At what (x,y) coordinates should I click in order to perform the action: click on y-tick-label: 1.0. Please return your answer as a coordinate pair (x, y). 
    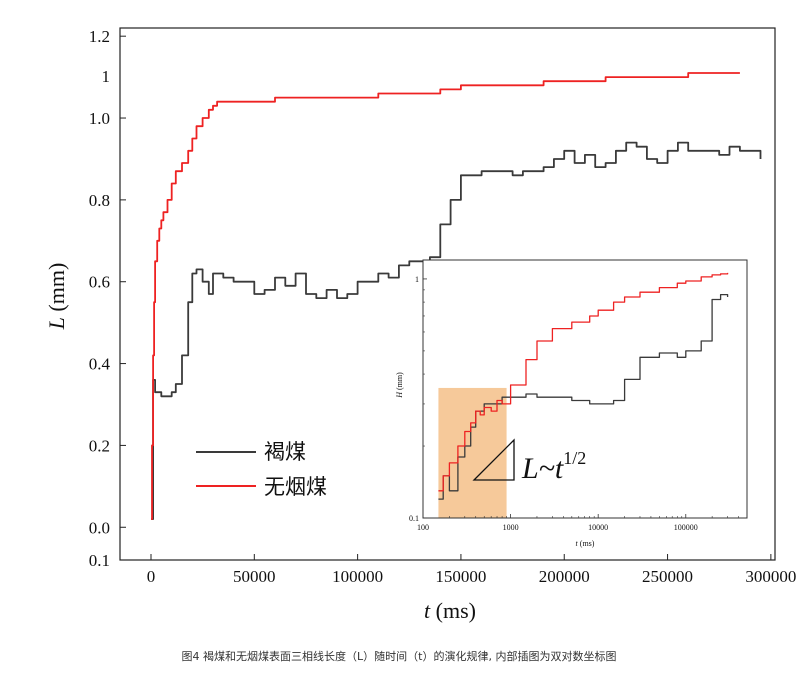
    Looking at the image, I should click on (99, 118).